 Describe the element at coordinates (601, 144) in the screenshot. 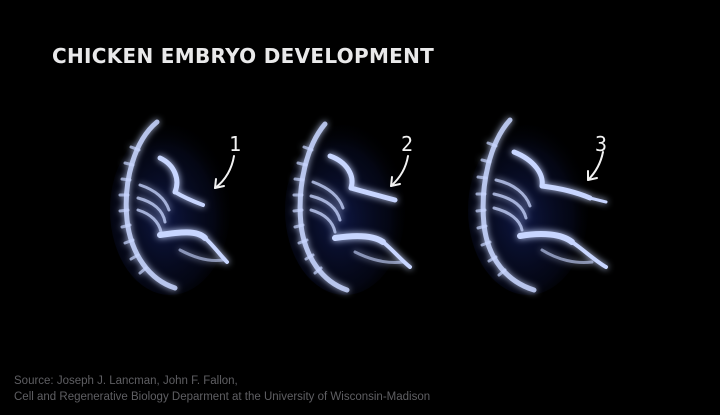

I see `annotation-number-3: 3` at that location.